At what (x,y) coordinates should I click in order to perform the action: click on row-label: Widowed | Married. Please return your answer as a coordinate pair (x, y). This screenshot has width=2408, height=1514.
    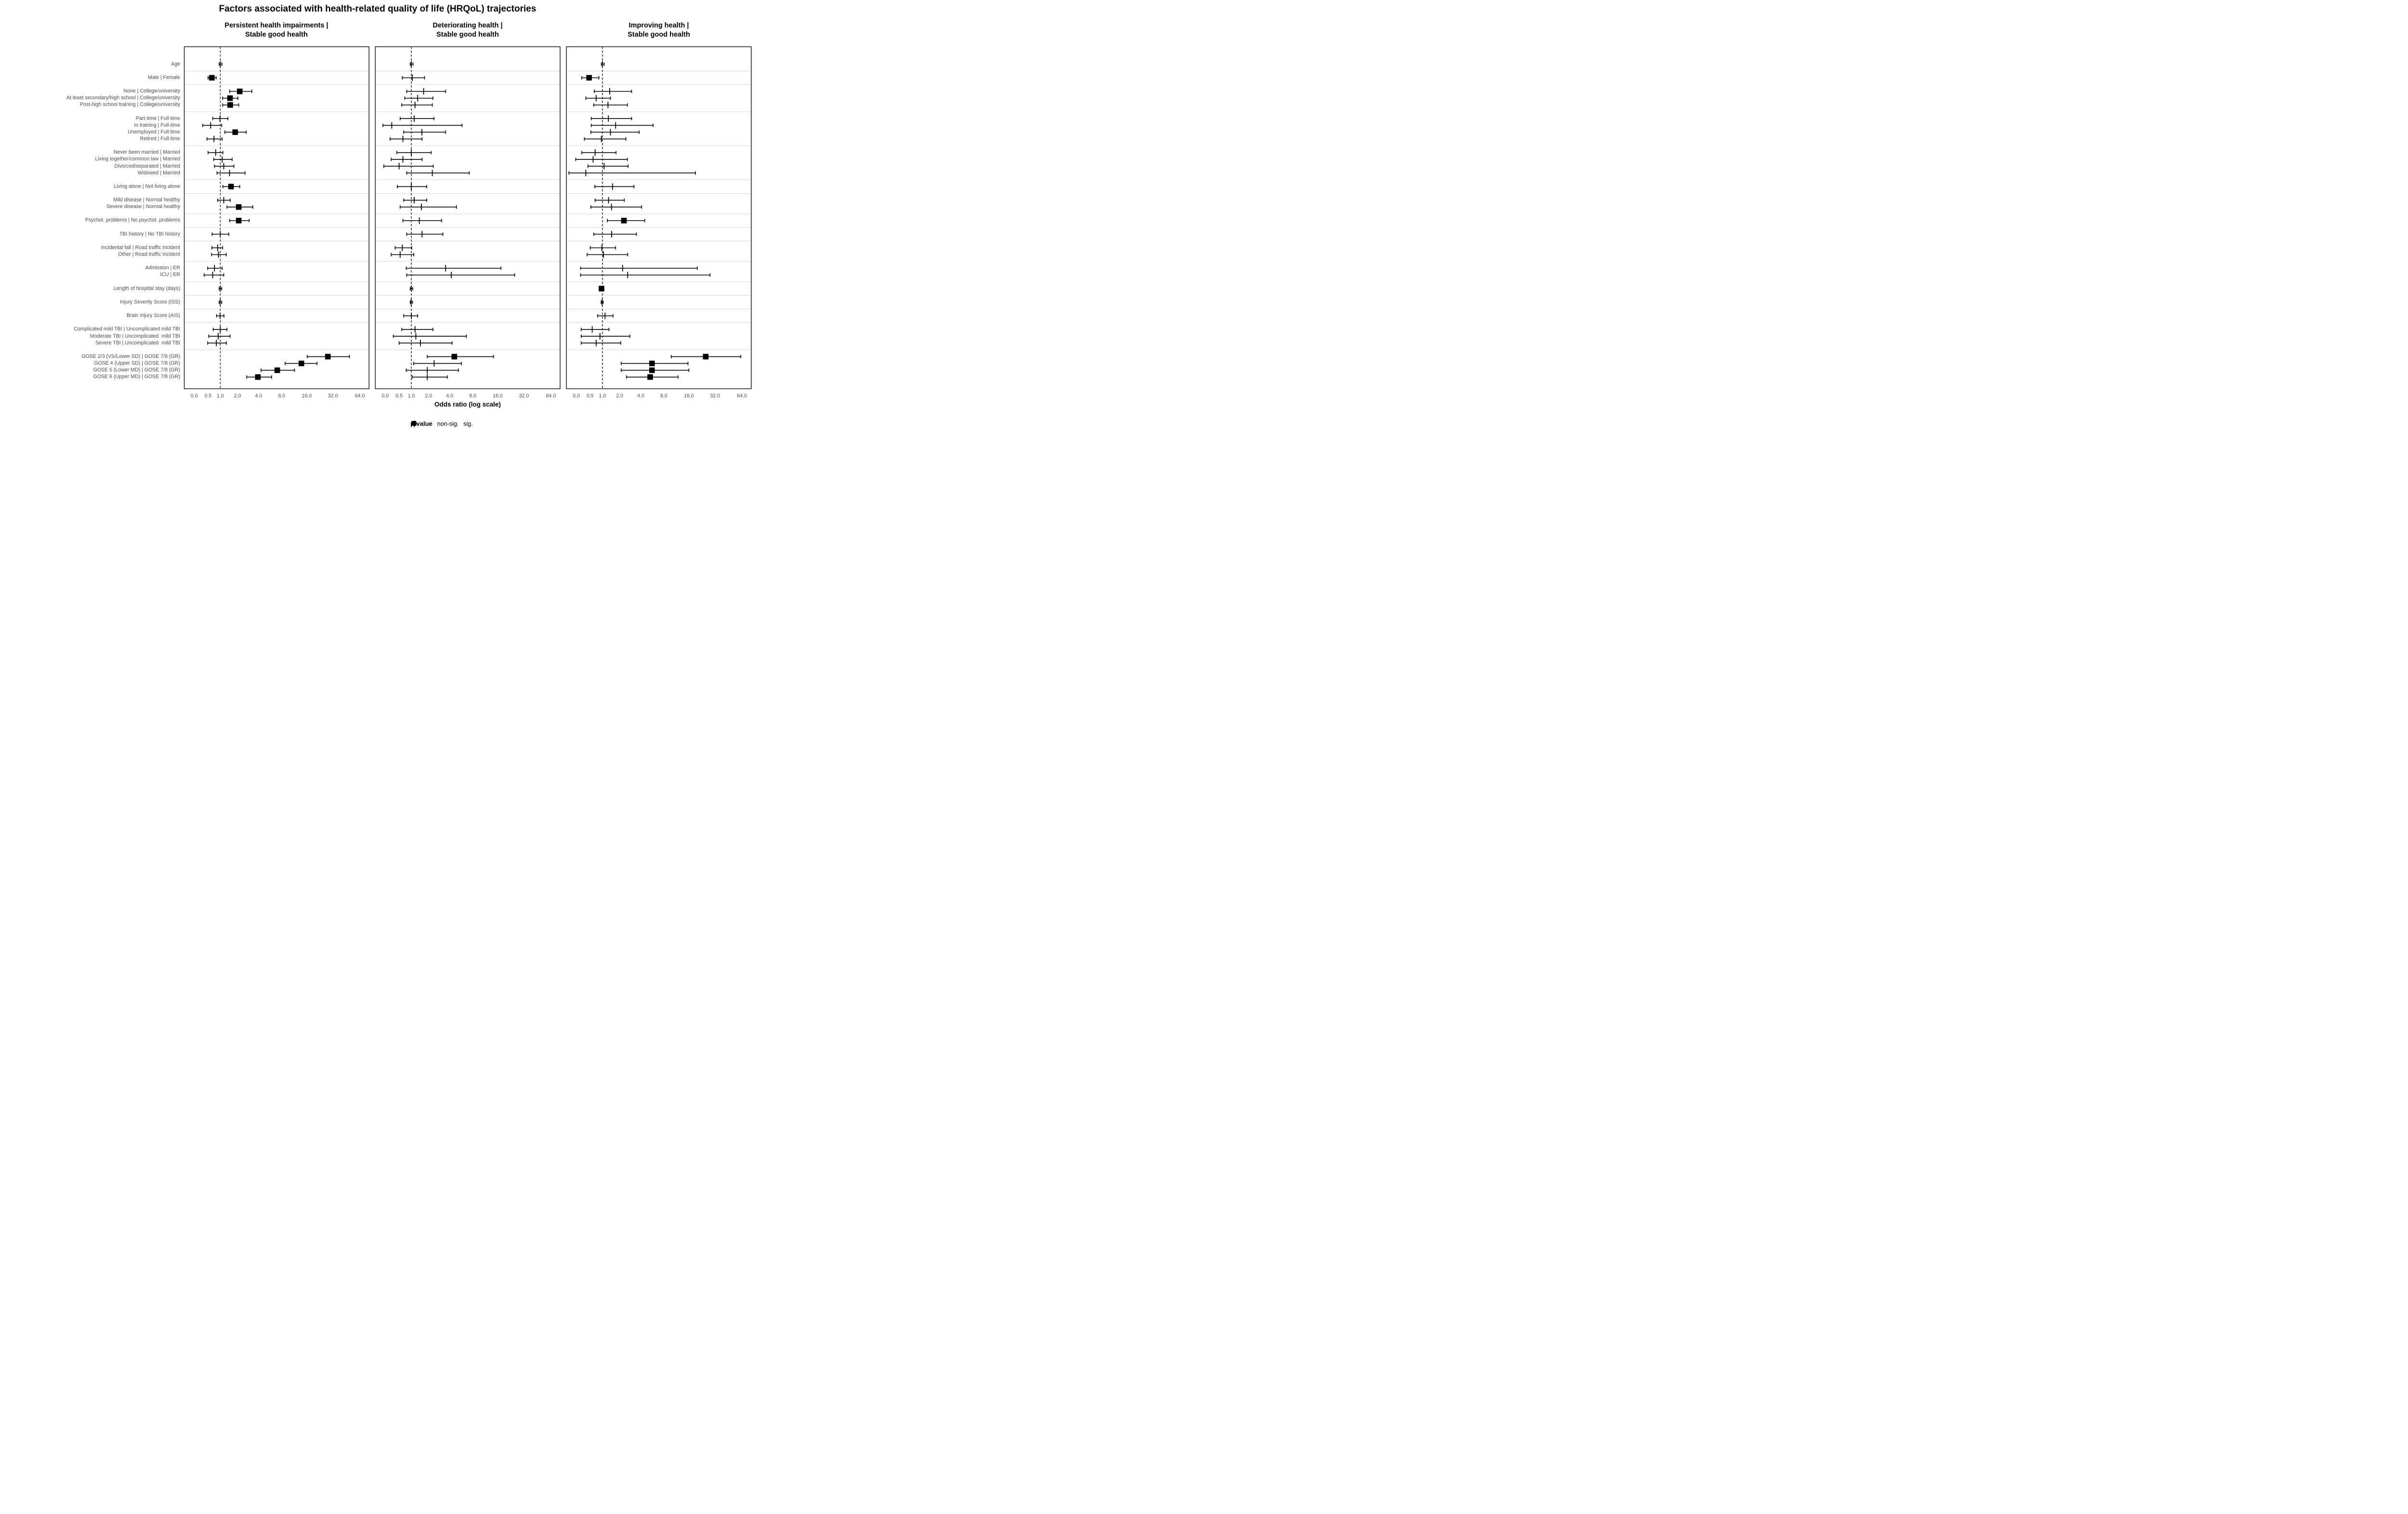
    Looking at the image, I should click on (158, 173).